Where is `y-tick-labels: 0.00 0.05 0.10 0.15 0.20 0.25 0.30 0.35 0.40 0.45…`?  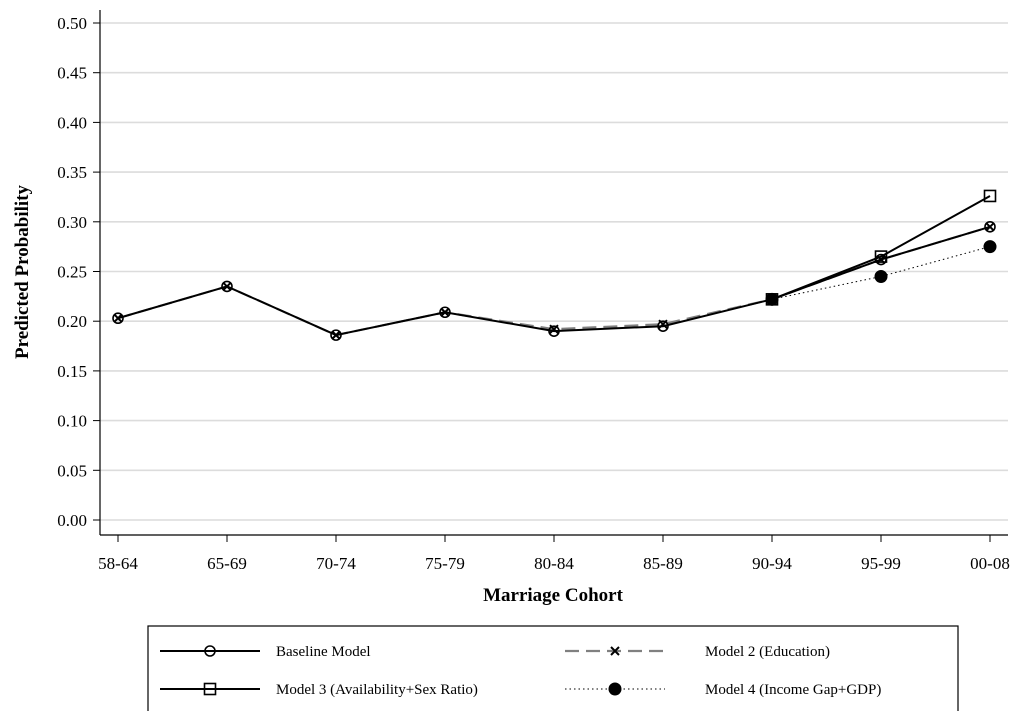
y-tick-labels: 0.00 0.05 0.10 0.15 0.20 0.25 0.30 0.35 0.40 0.45… is located at coordinates (72, 272).